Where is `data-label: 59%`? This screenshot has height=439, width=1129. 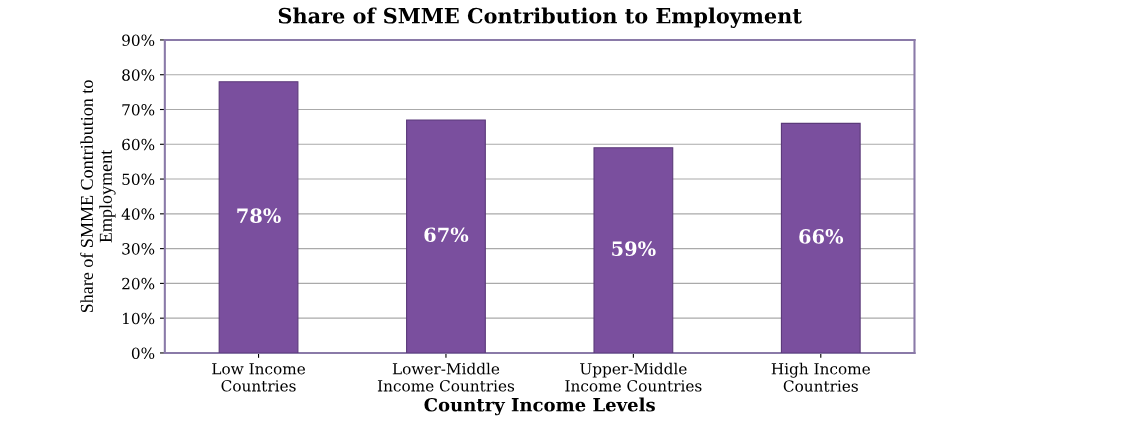 data-label: 59% is located at coordinates (634, 248).